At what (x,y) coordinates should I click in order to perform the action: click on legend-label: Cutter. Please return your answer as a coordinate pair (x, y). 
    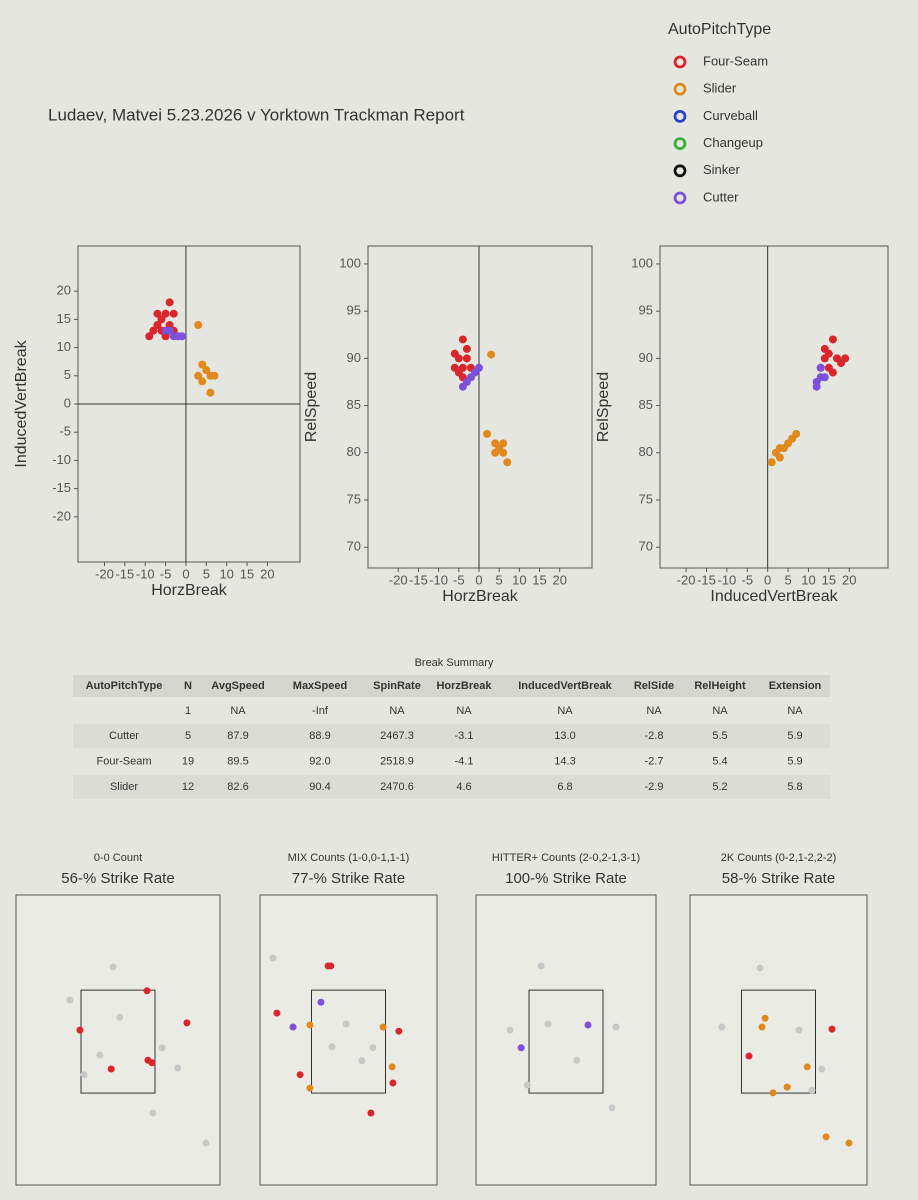
    Looking at the image, I should click on (721, 196).